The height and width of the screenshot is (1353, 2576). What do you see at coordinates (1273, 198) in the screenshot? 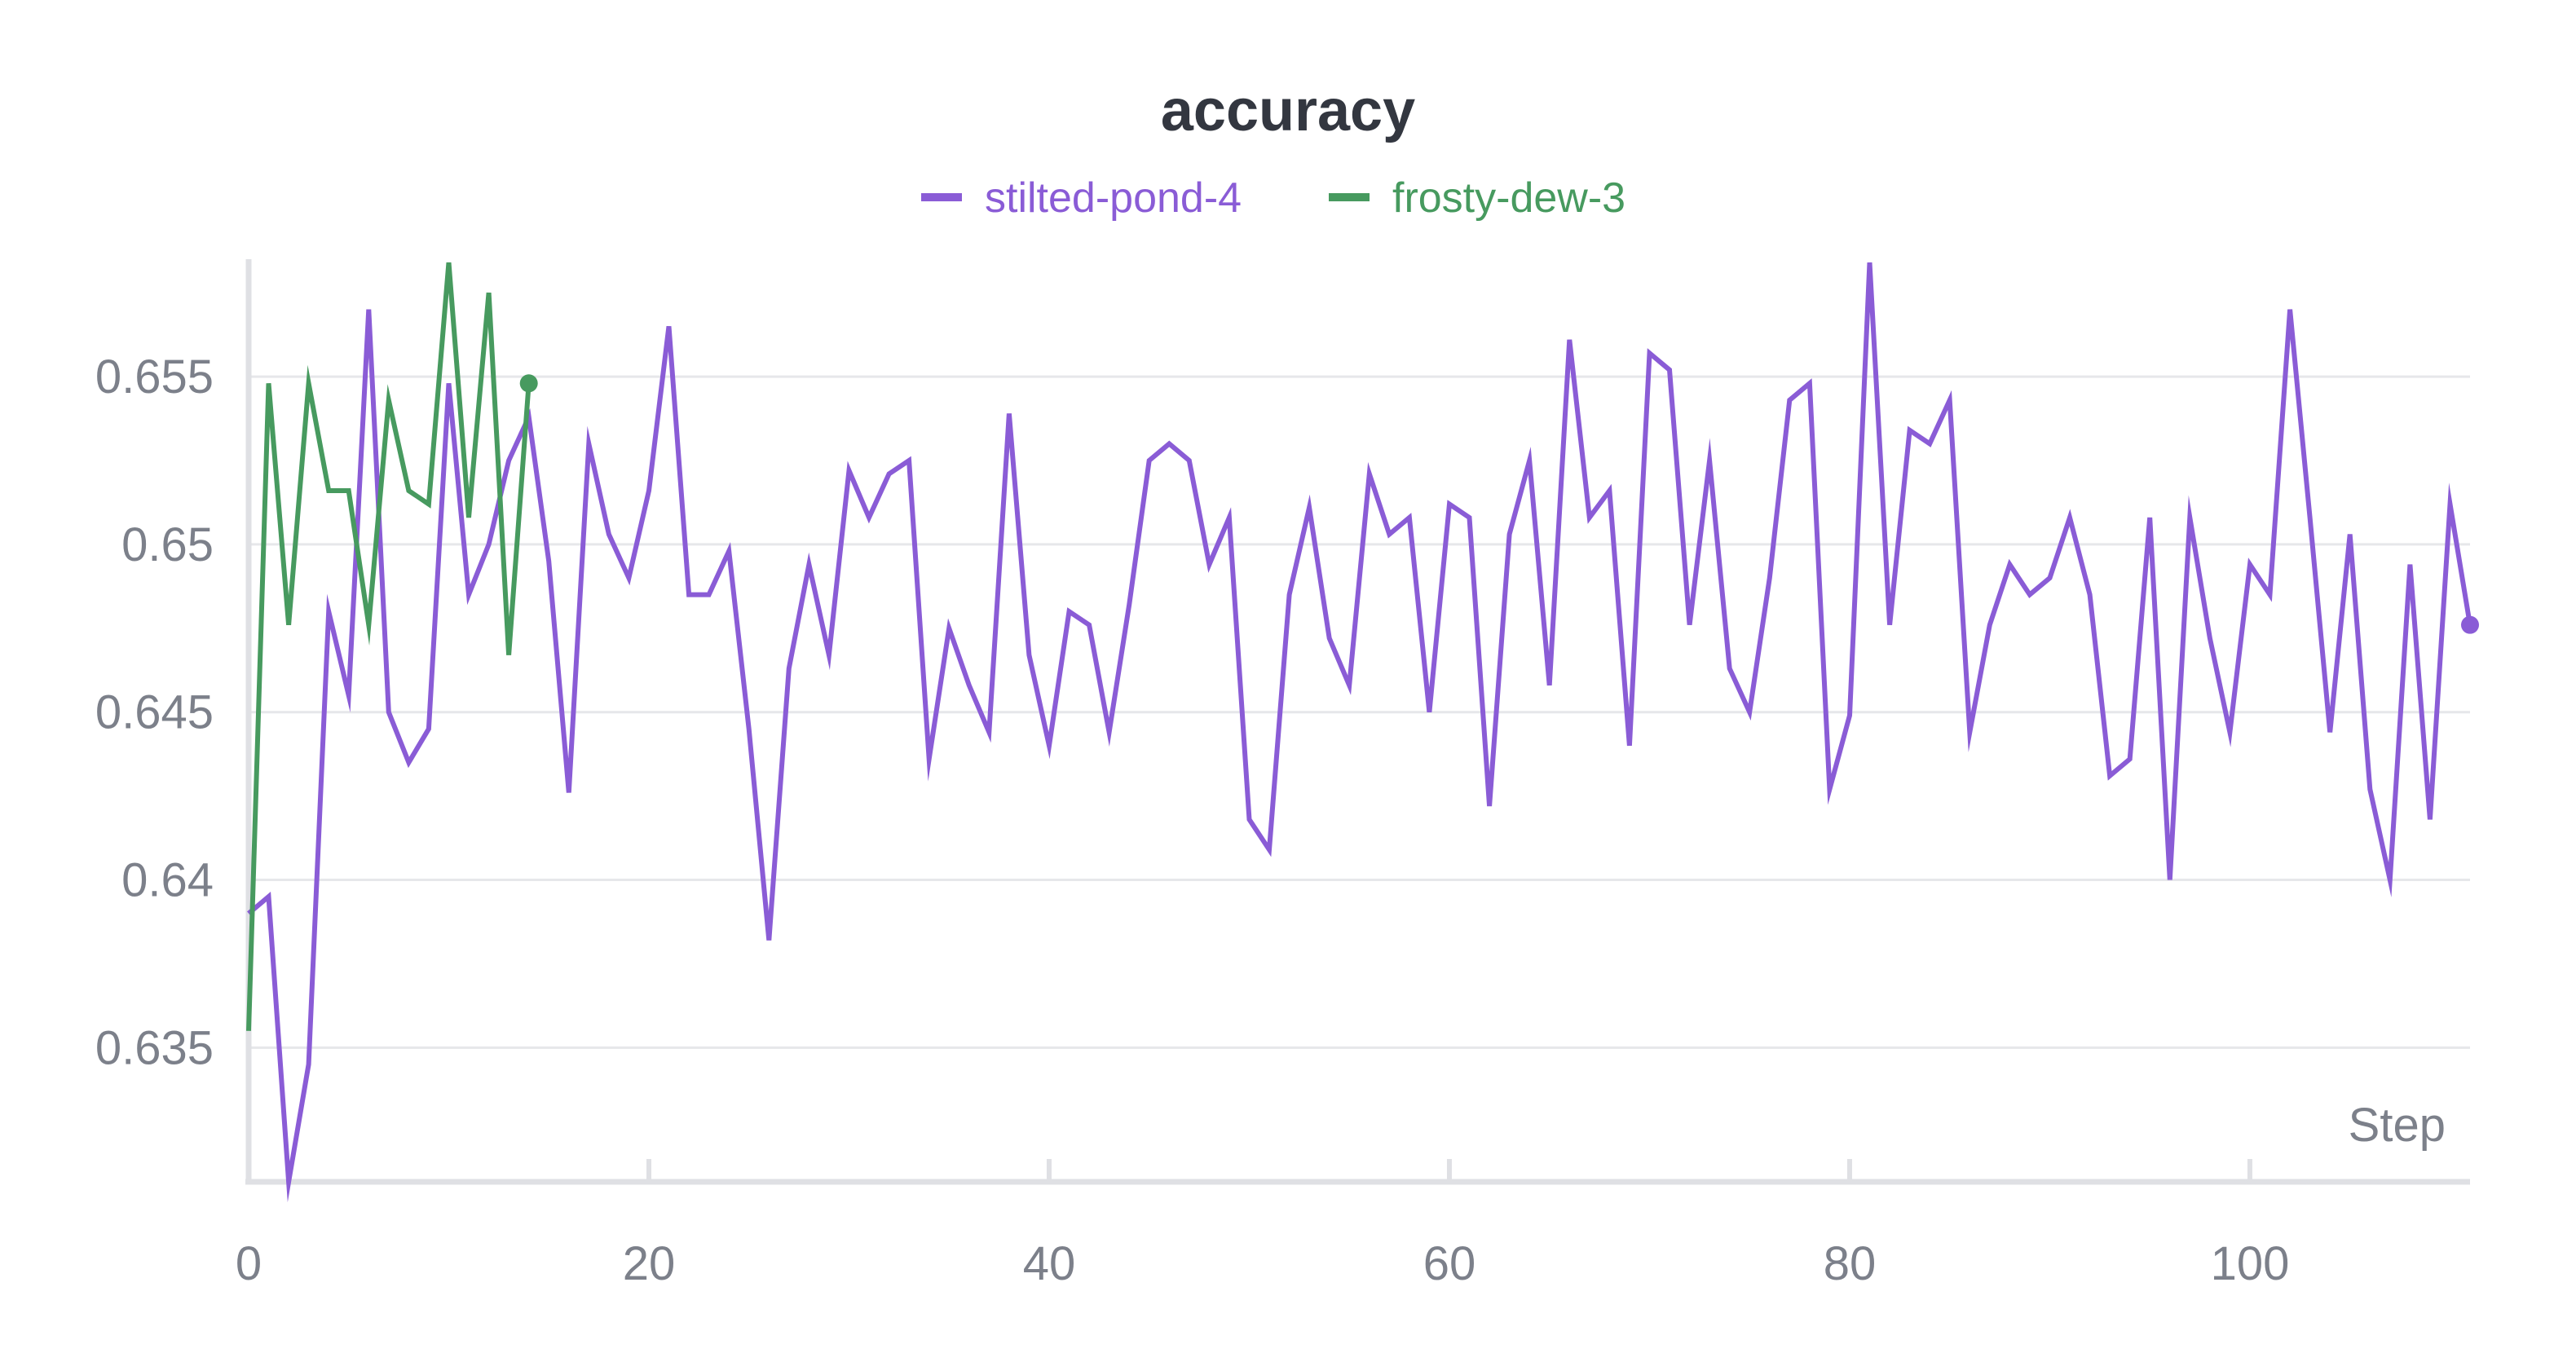
I see `legend: stilted-pond-4 frosty-dew-3` at bounding box center [1273, 198].